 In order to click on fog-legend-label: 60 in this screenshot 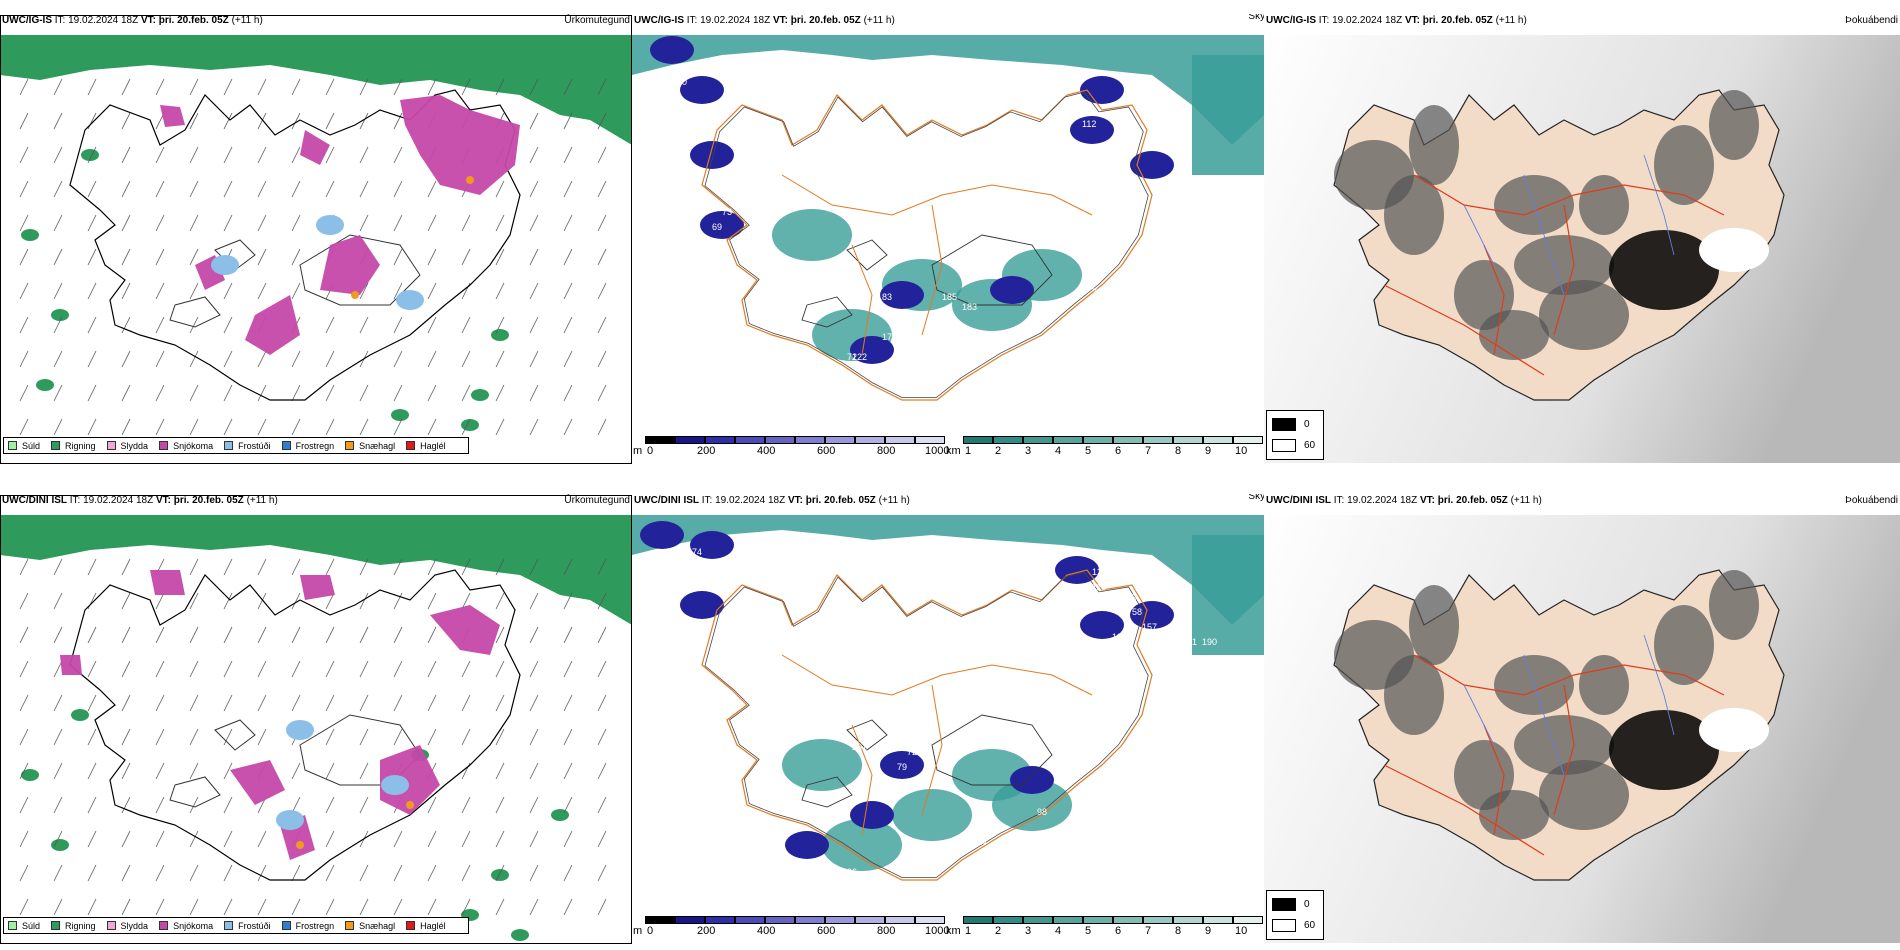, I will do `click(1310, 445)`.